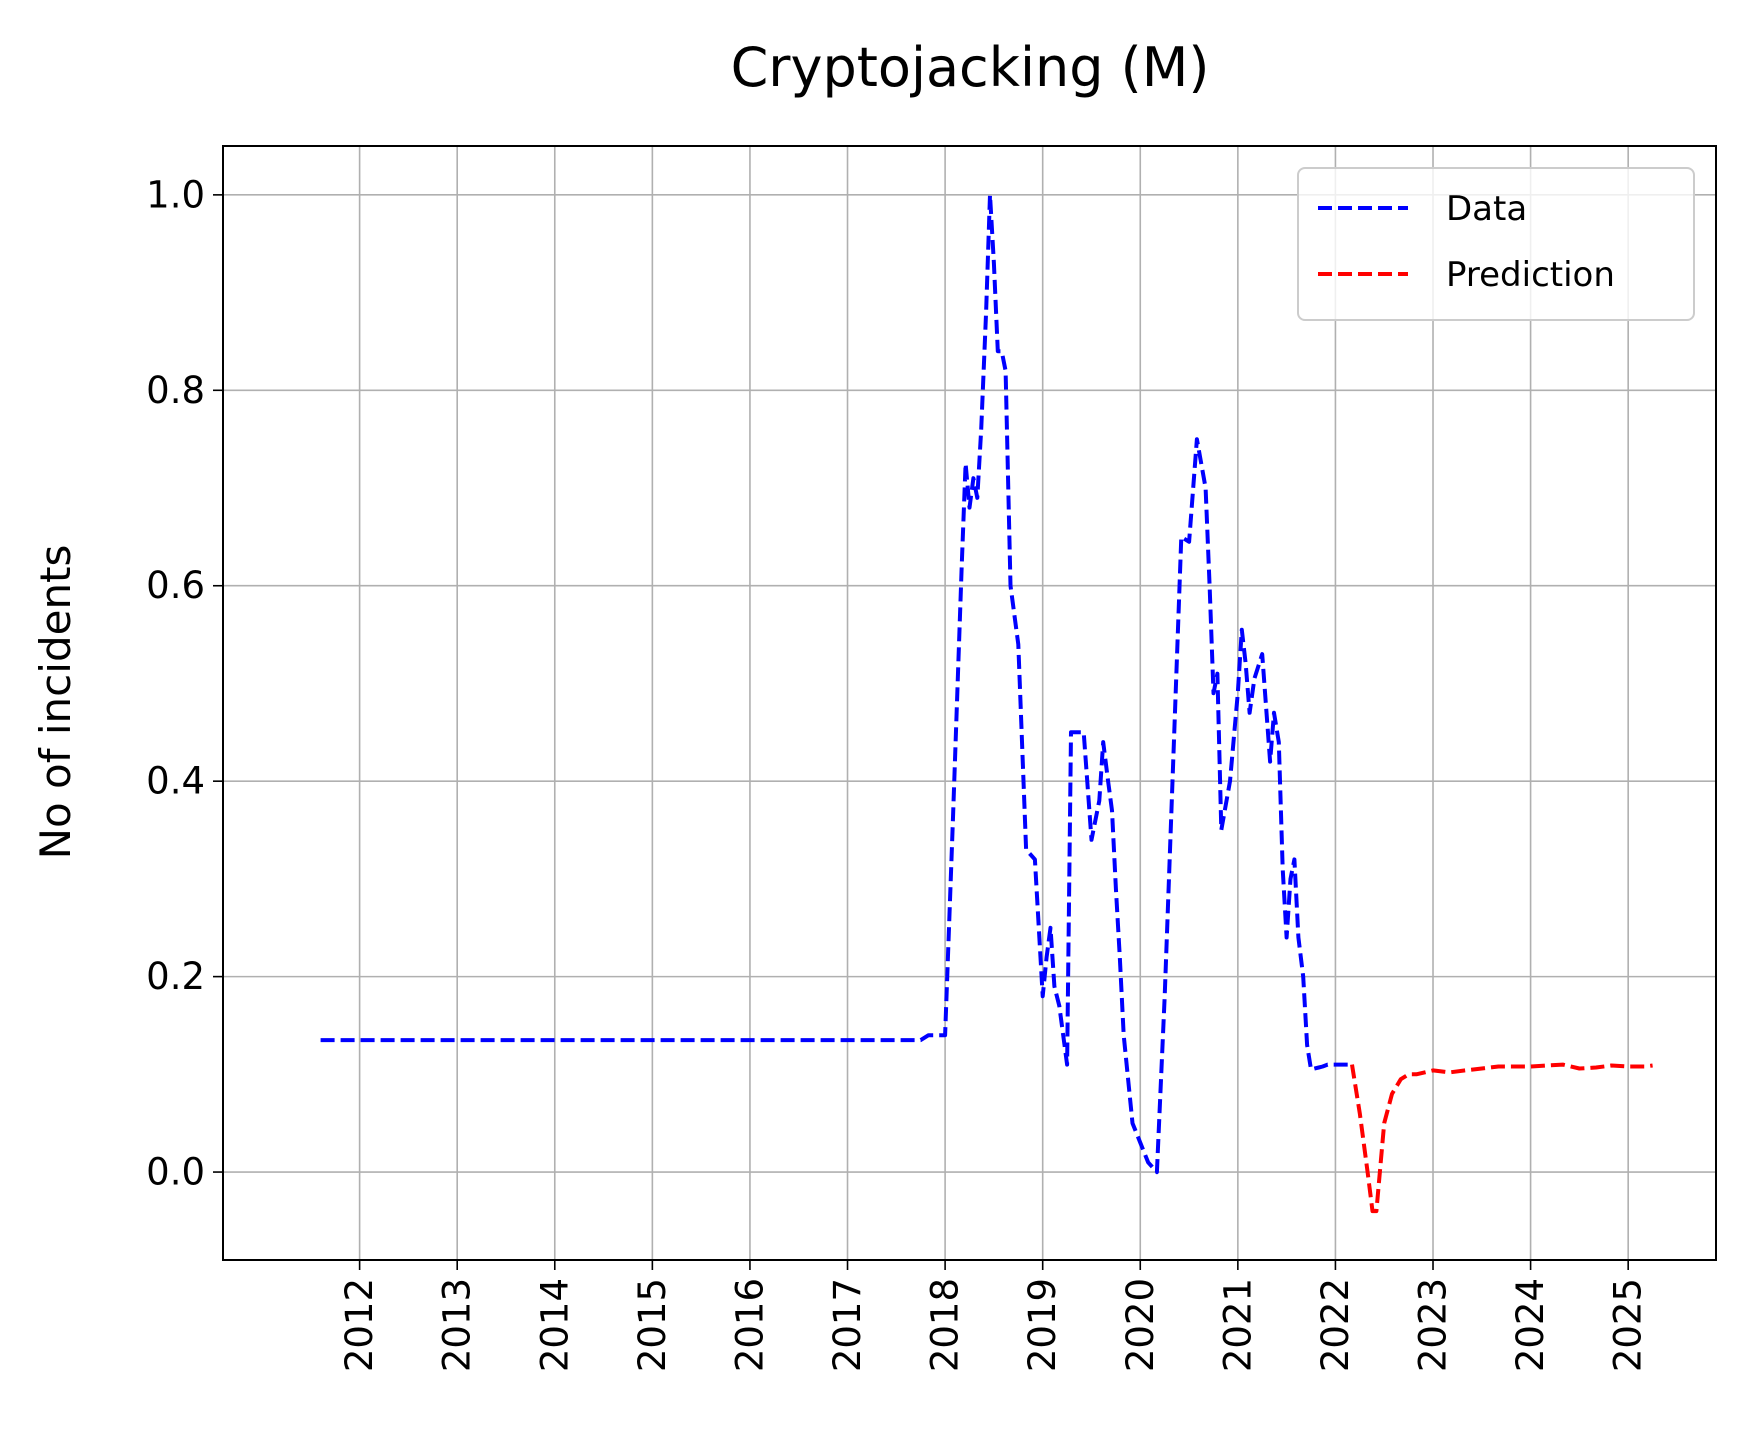 The width and height of the screenshot is (1740, 1451). What do you see at coordinates (1335, 1325) in the screenshot?
I see `x-tick-label: 2022` at bounding box center [1335, 1325].